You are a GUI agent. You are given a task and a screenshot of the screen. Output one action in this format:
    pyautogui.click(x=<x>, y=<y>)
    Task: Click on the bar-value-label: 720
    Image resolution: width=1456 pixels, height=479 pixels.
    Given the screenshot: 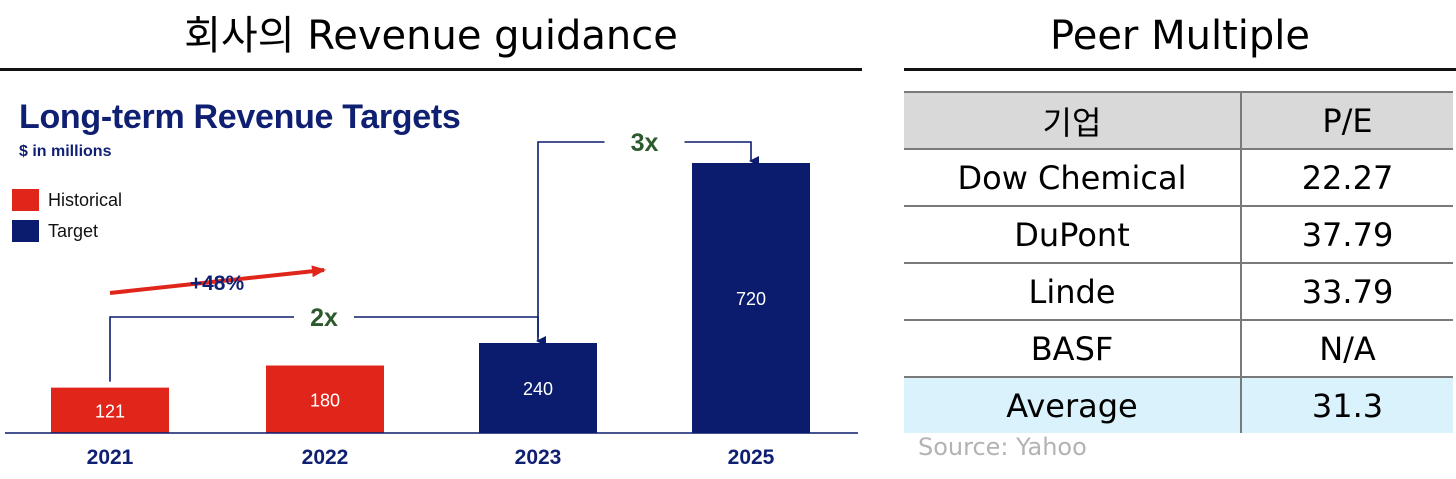 What is the action you would take?
    pyautogui.click(x=751, y=299)
    